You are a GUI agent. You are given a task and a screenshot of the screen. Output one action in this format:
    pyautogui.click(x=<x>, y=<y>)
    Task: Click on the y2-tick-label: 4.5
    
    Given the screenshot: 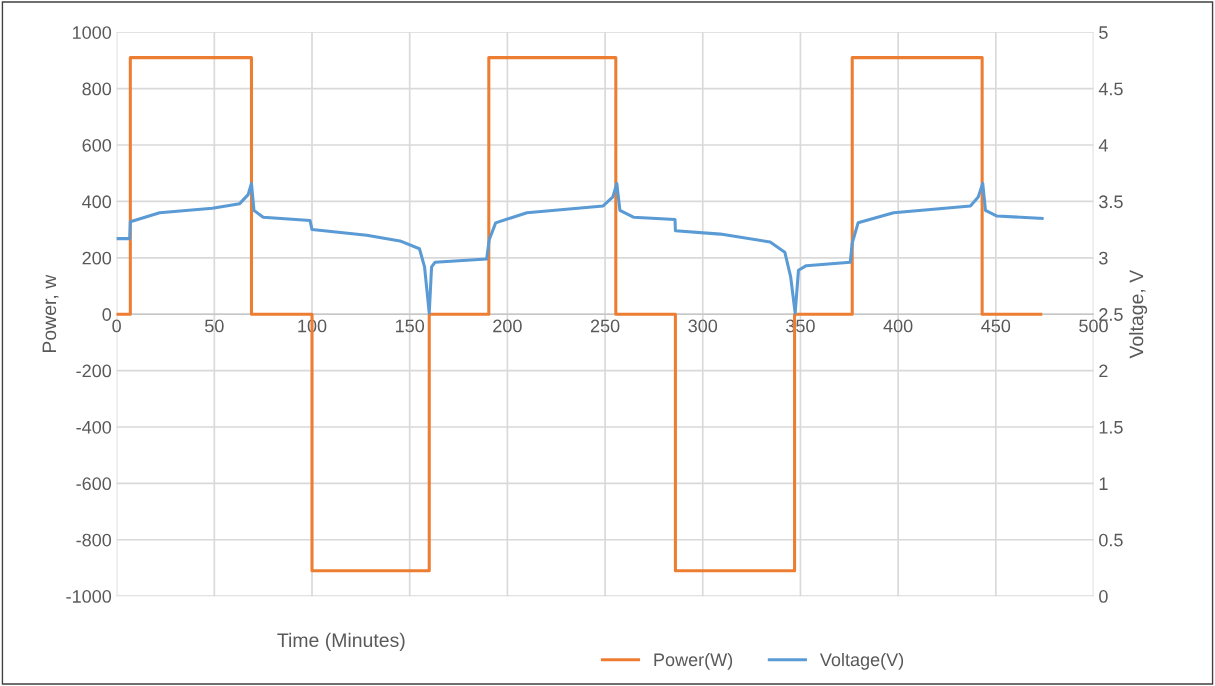 What is the action you would take?
    pyautogui.click(x=1110, y=89)
    